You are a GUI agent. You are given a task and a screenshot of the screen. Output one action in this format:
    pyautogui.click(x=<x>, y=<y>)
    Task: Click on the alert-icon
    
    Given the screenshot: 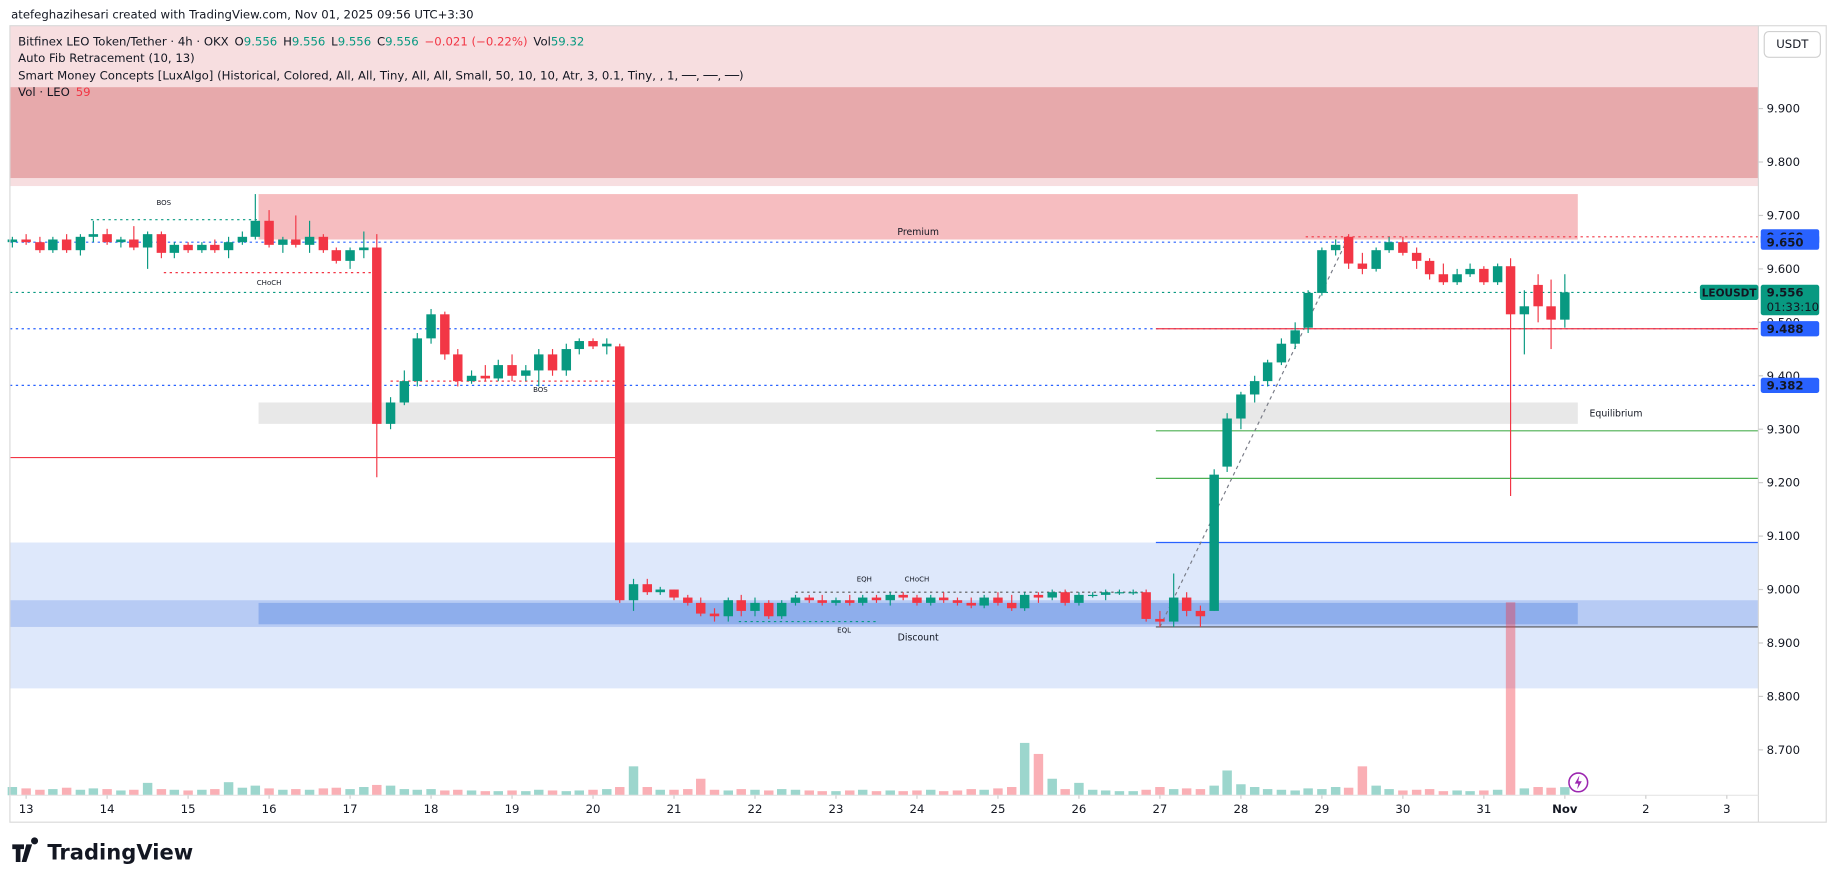 What is the action you would take?
    pyautogui.click(x=1578, y=782)
    